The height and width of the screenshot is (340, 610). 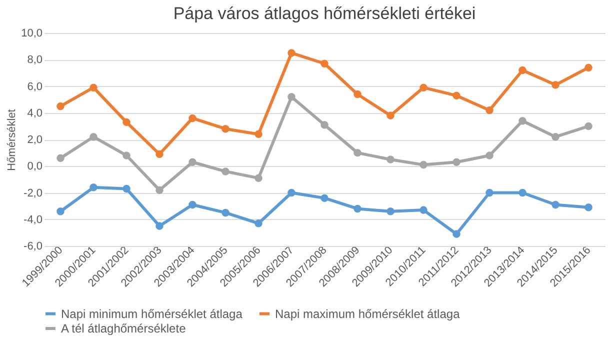 What do you see at coordinates (367, 313) in the screenshot?
I see `legend-label: Napi maximum hőmérséklet átlaga` at bounding box center [367, 313].